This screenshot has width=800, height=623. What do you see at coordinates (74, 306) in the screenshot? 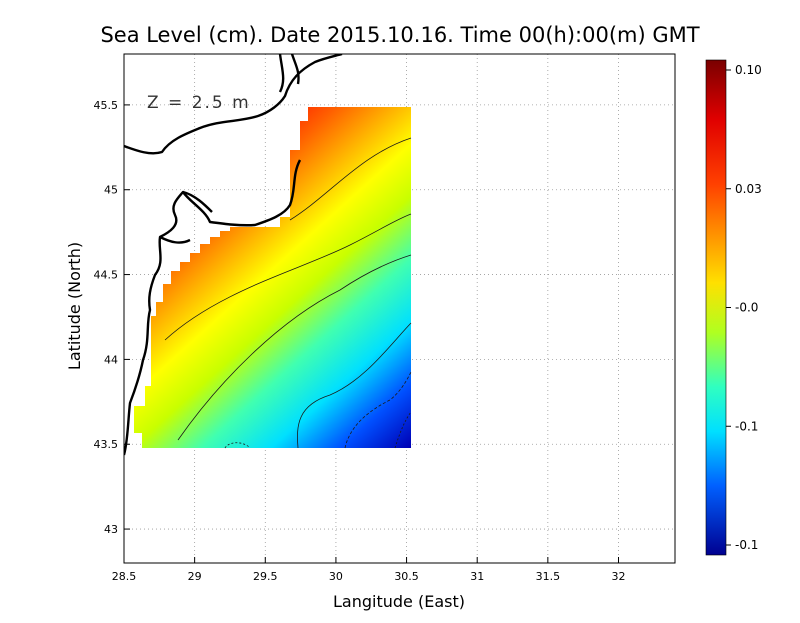
I see `y-axis-label: Latitude (North)` at bounding box center [74, 306].